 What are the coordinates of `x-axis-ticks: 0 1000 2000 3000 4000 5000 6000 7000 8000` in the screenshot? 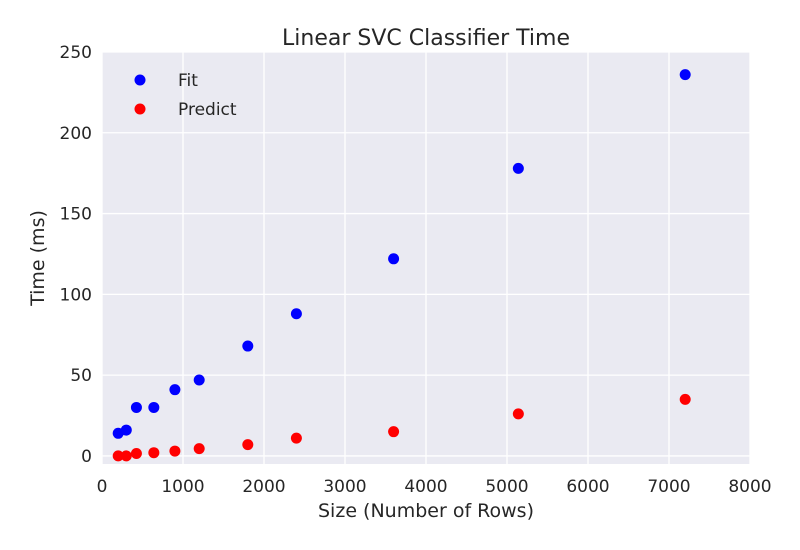 It's located at (434, 487).